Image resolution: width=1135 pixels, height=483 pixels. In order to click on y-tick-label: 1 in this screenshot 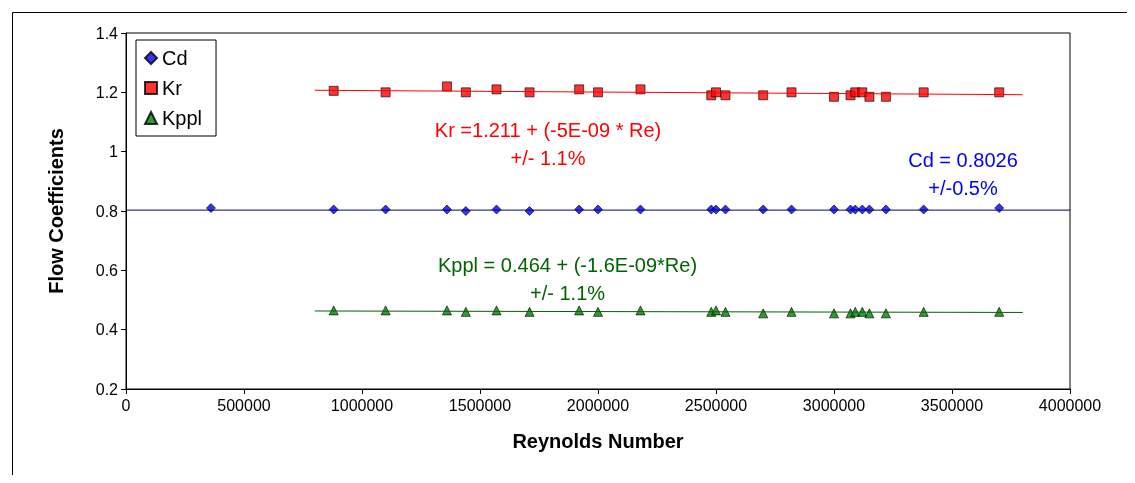, I will do `click(114, 152)`.